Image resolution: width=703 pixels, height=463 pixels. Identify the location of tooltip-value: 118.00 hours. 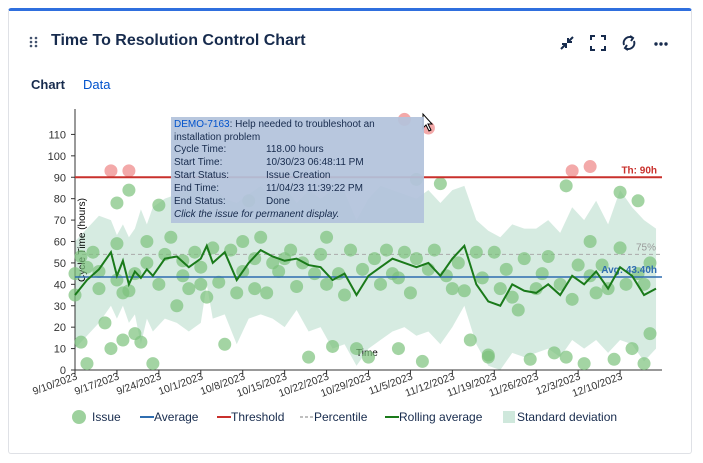
(295, 149).